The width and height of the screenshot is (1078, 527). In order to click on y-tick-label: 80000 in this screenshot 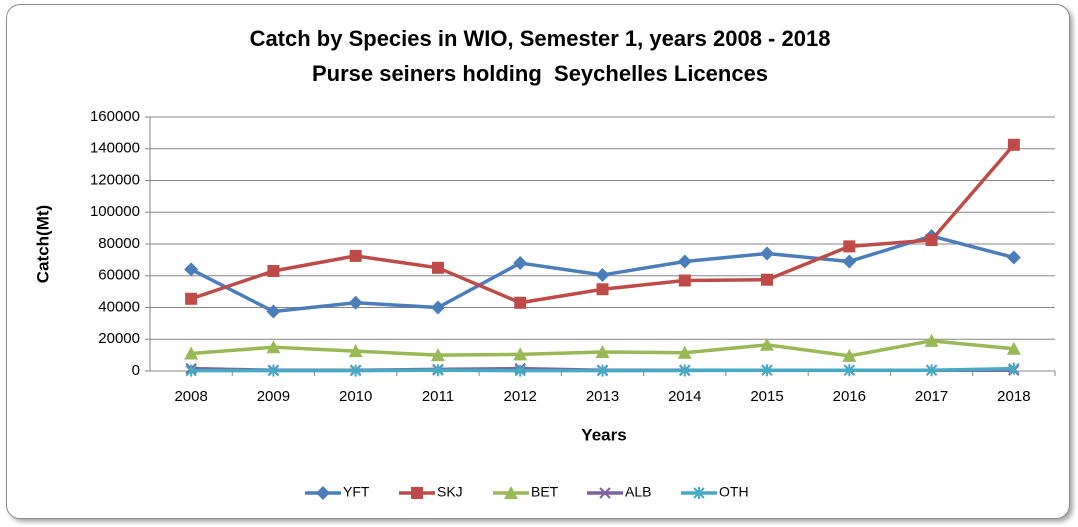, I will do `click(119, 243)`.